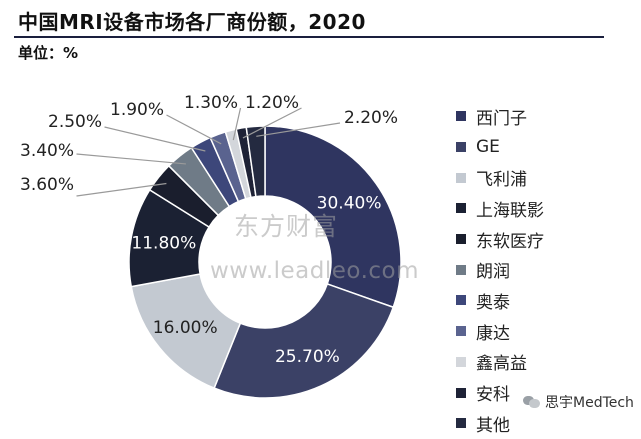 The image size is (641, 439). I want to click on chart-title: 中国MRI设备市场各厂商份额，2020, so click(192, 22).